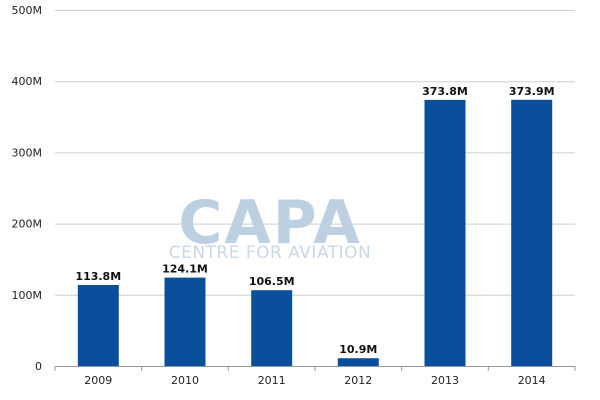  Describe the element at coordinates (98, 380) in the screenshot. I see `x-tick-label: 2009` at that location.